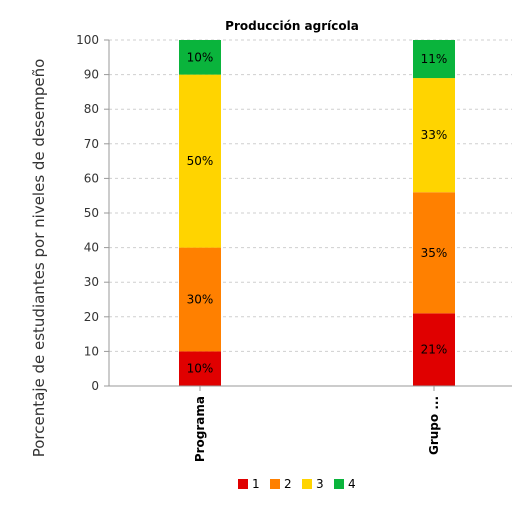  What do you see at coordinates (91, 75) in the screenshot?
I see `y-tick-label: 90` at bounding box center [91, 75].